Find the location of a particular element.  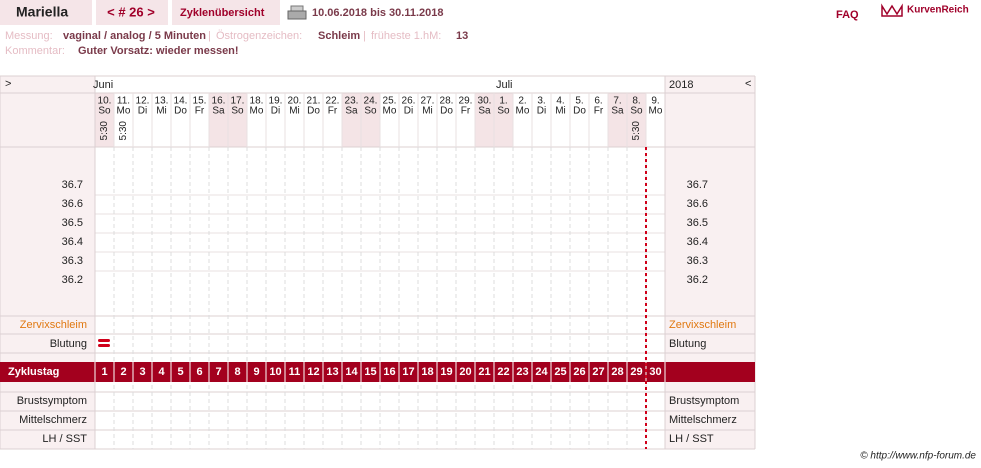

year: 2018 is located at coordinates (681, 85).